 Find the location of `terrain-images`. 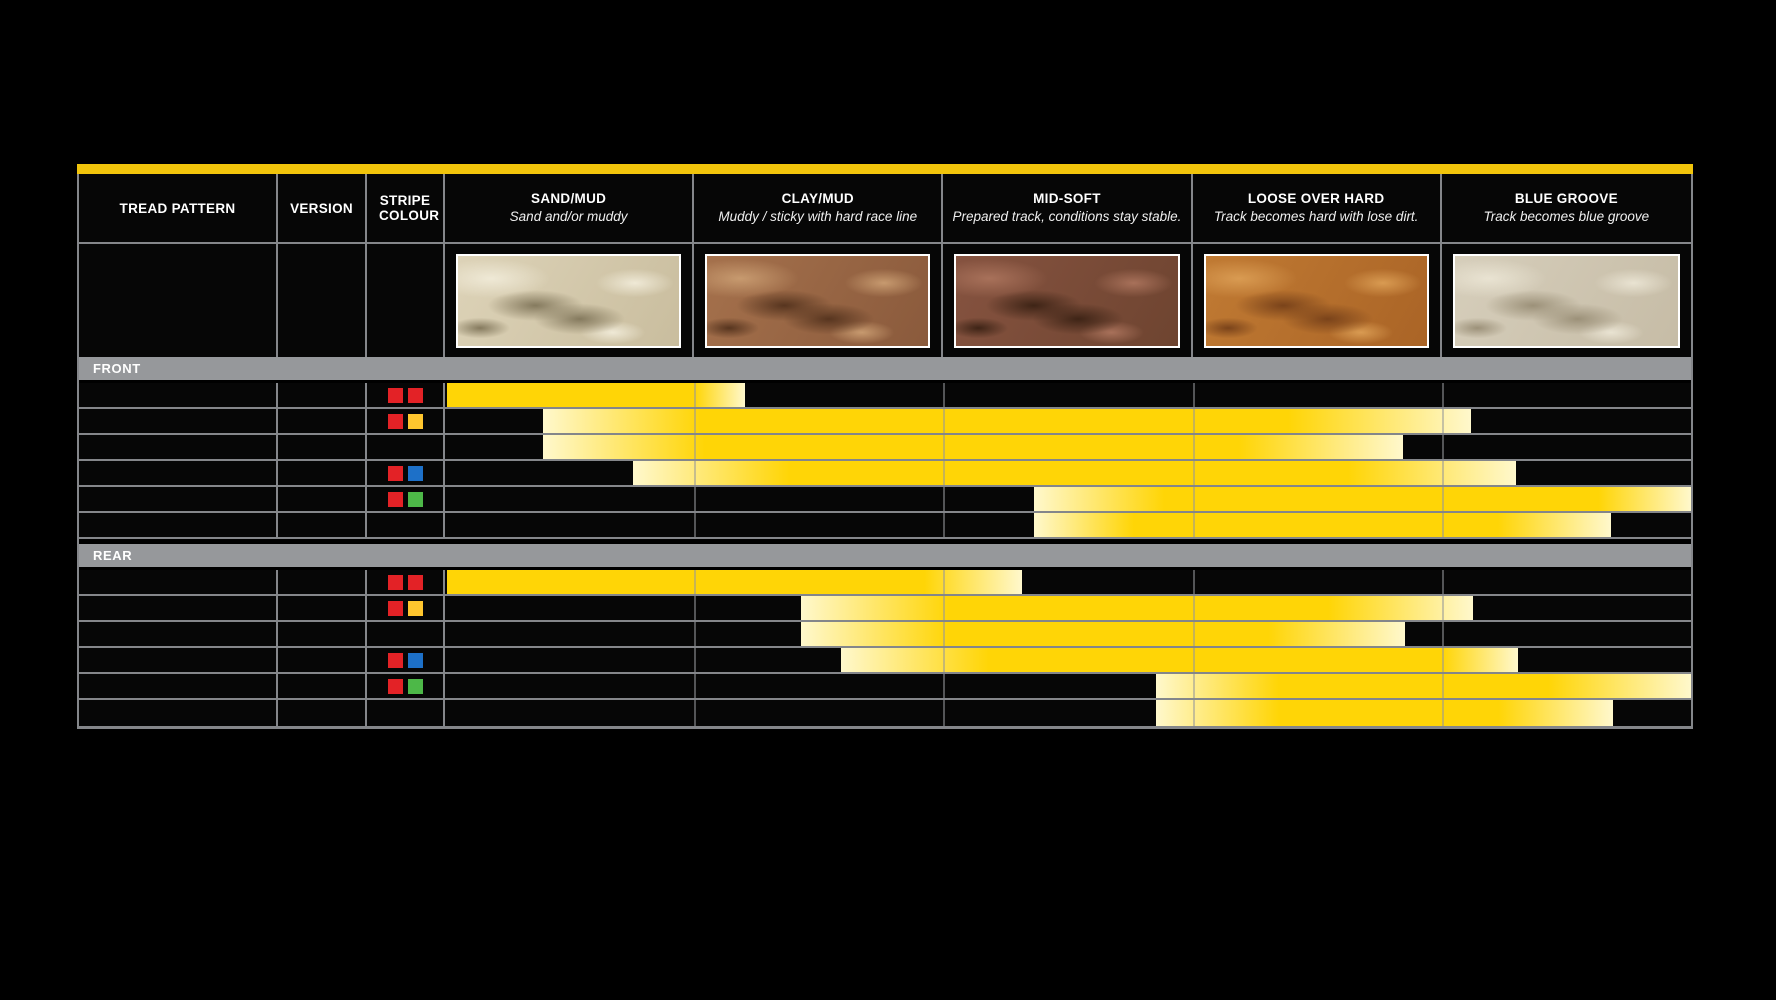

terrain-images is located at coordinates (1068, 300).